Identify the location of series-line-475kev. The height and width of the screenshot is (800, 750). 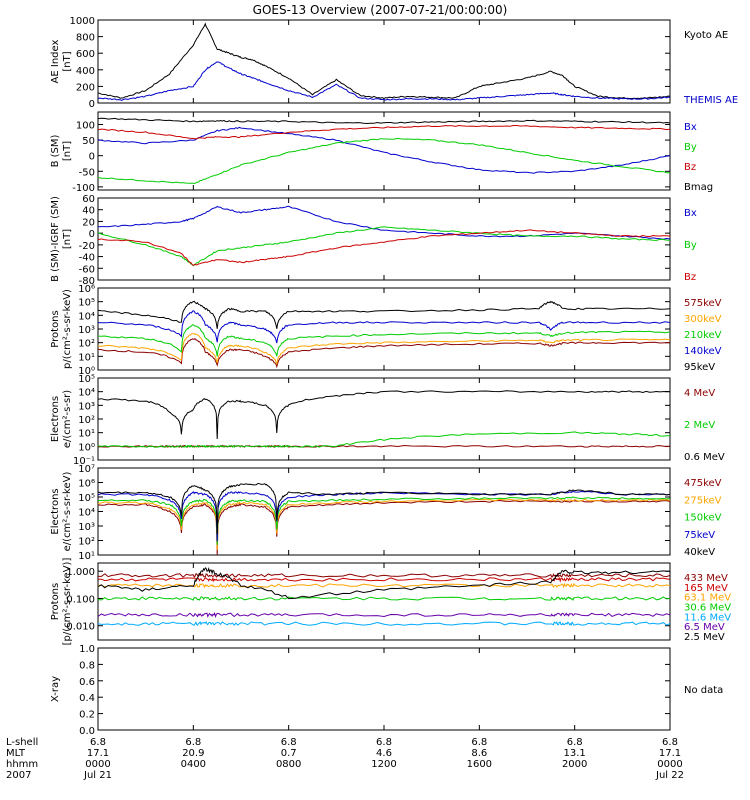
(384, 527).